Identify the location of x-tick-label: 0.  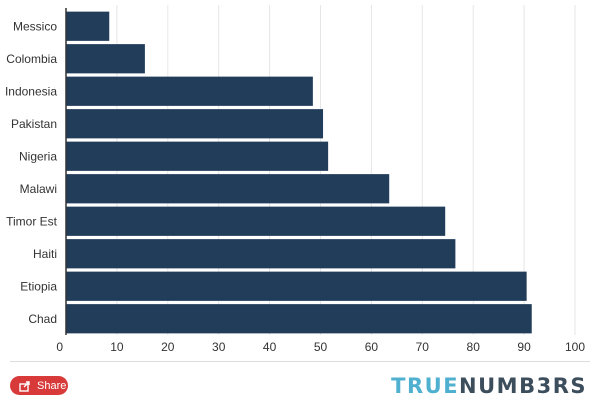
(59, 347).